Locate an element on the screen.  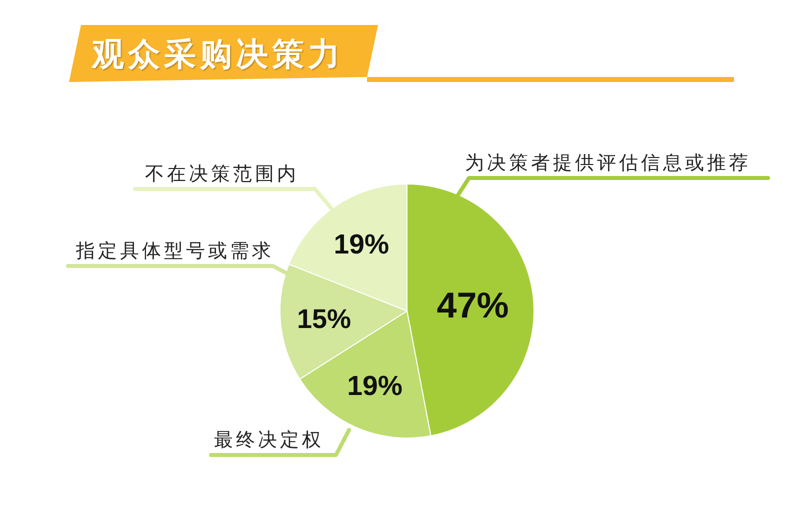
slice-label: 指定具体型号或需求 is located at coordinates (174, 251).